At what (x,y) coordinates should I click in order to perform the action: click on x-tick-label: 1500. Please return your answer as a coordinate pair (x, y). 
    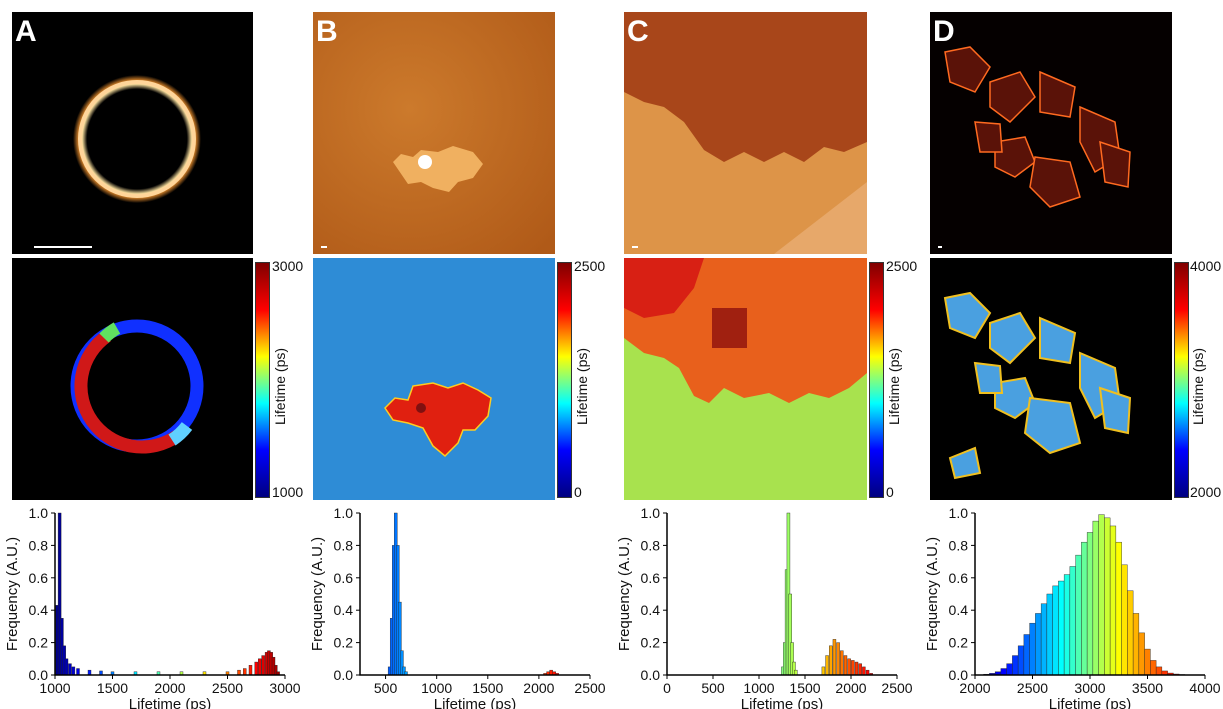
    Looking at the image, I should click on (112, 688).